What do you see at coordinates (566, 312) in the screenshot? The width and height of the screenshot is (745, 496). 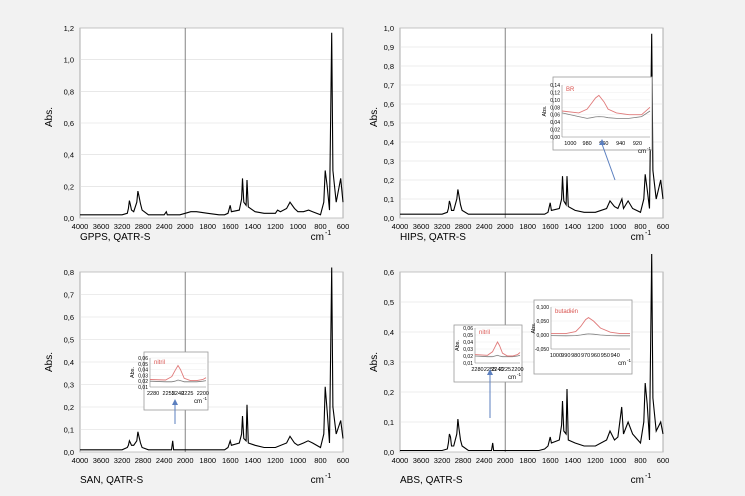 I see `inset-label: butadién` at bounding box center [566, 312].